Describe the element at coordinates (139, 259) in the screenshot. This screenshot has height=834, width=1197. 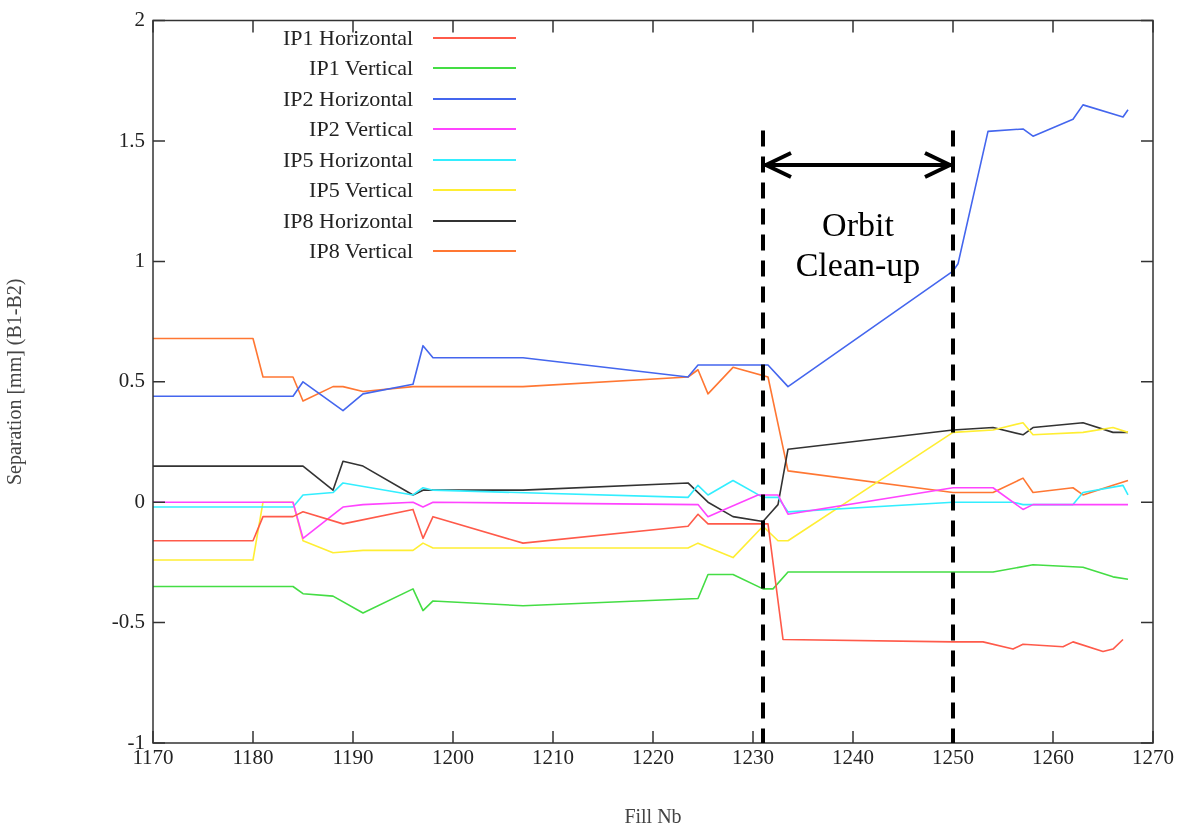
I see `y-tick-label: 1` at that location.